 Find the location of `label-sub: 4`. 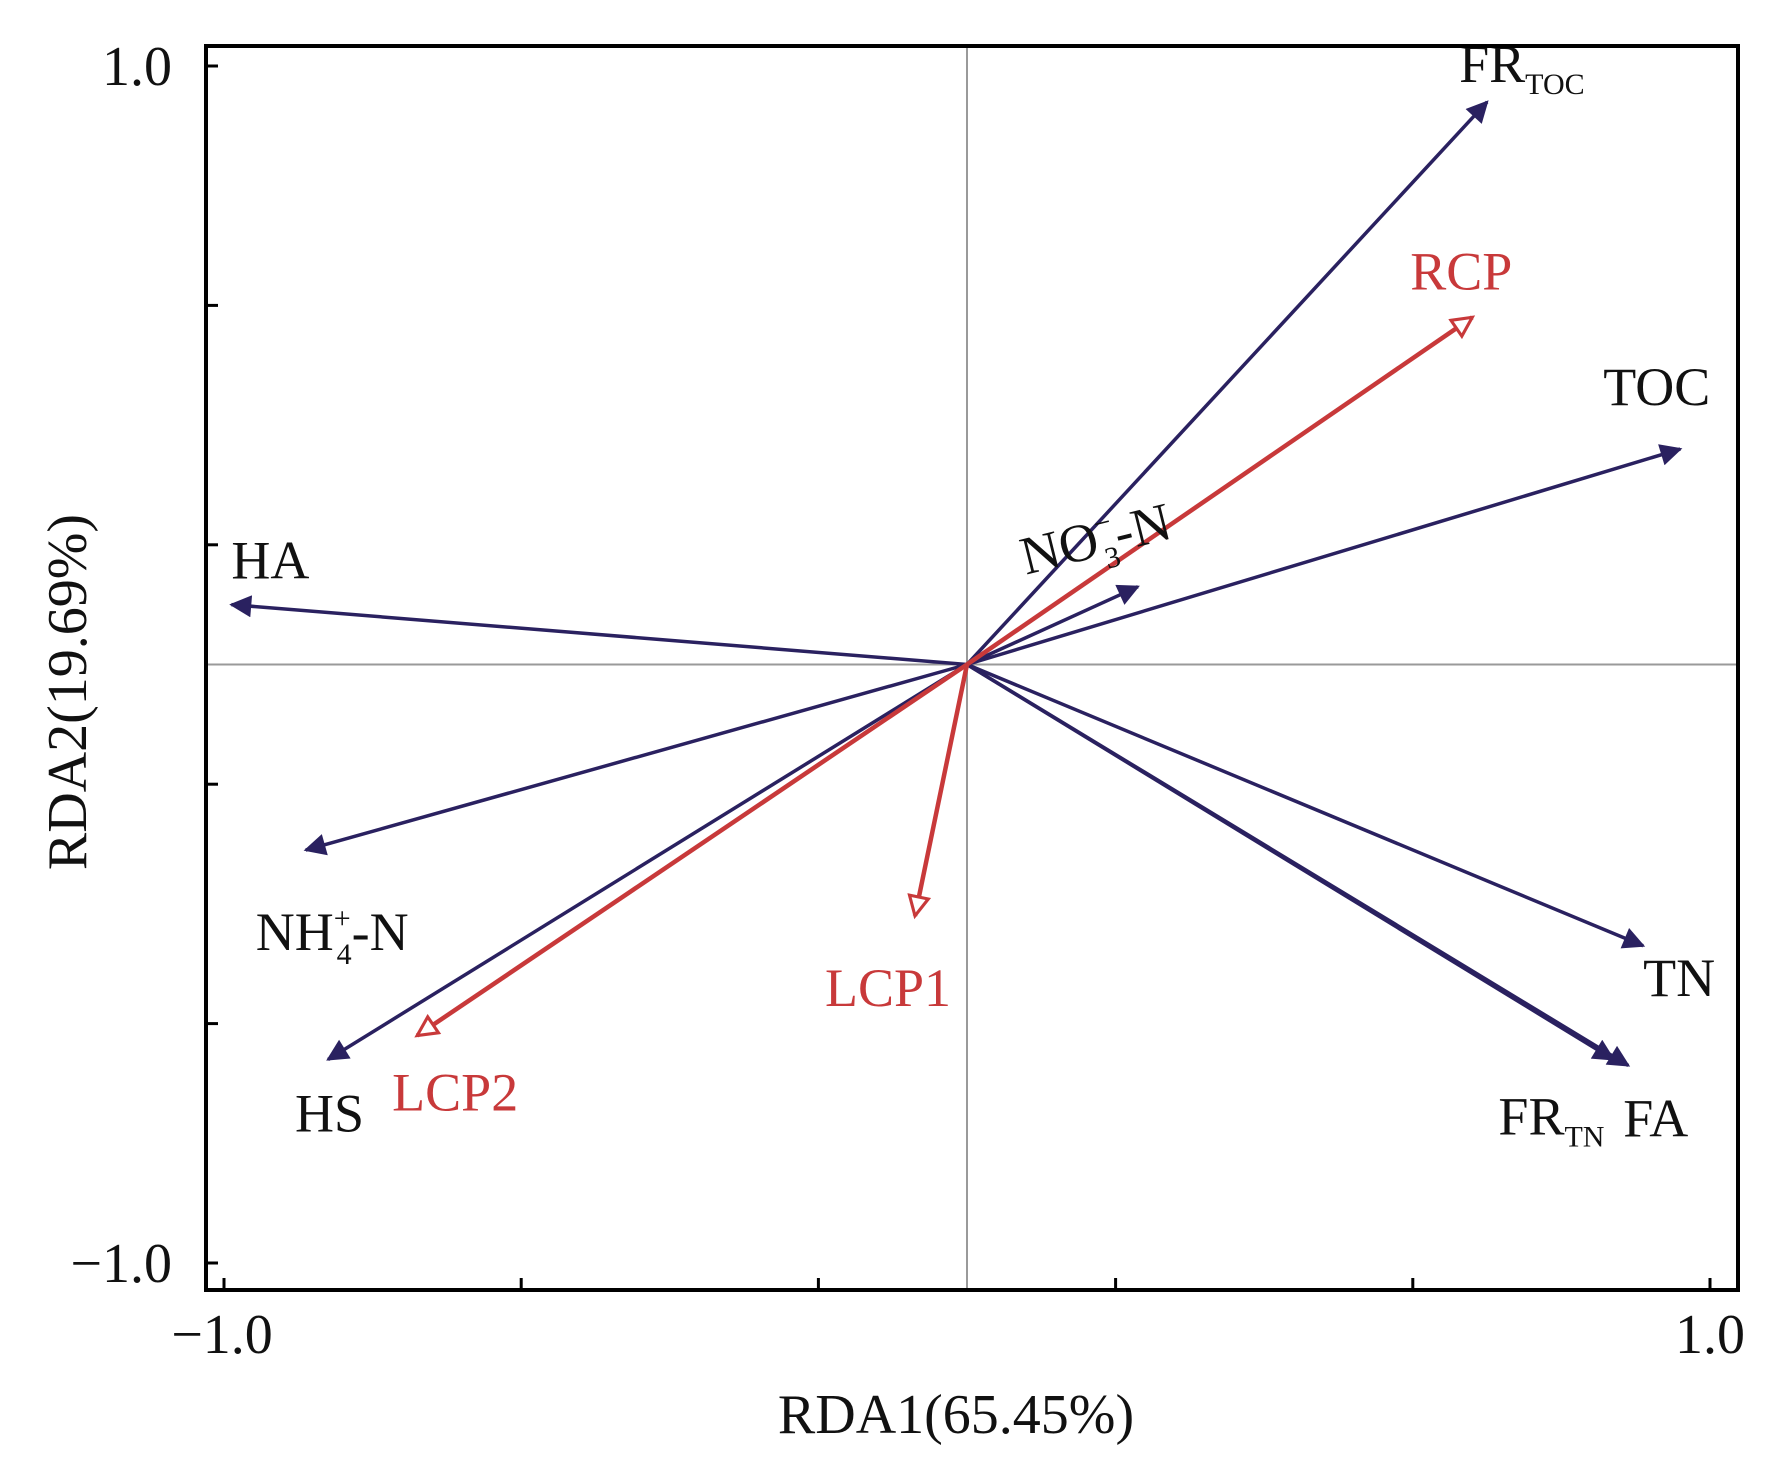

label-sub: 4 is located at coordinates (344, 954).